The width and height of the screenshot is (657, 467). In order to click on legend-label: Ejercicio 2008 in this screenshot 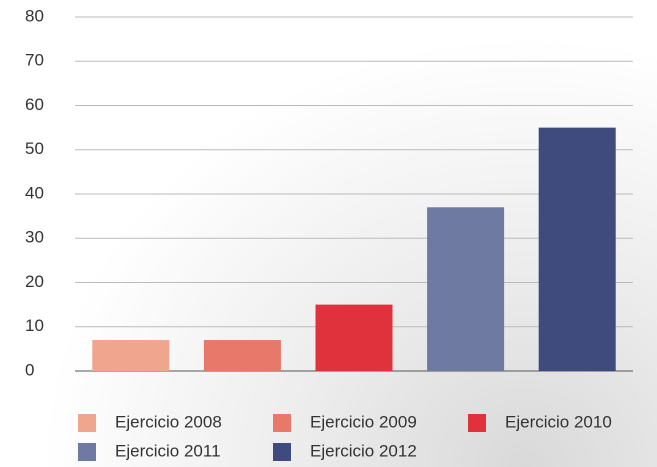, I will do `click(168, 421)`.